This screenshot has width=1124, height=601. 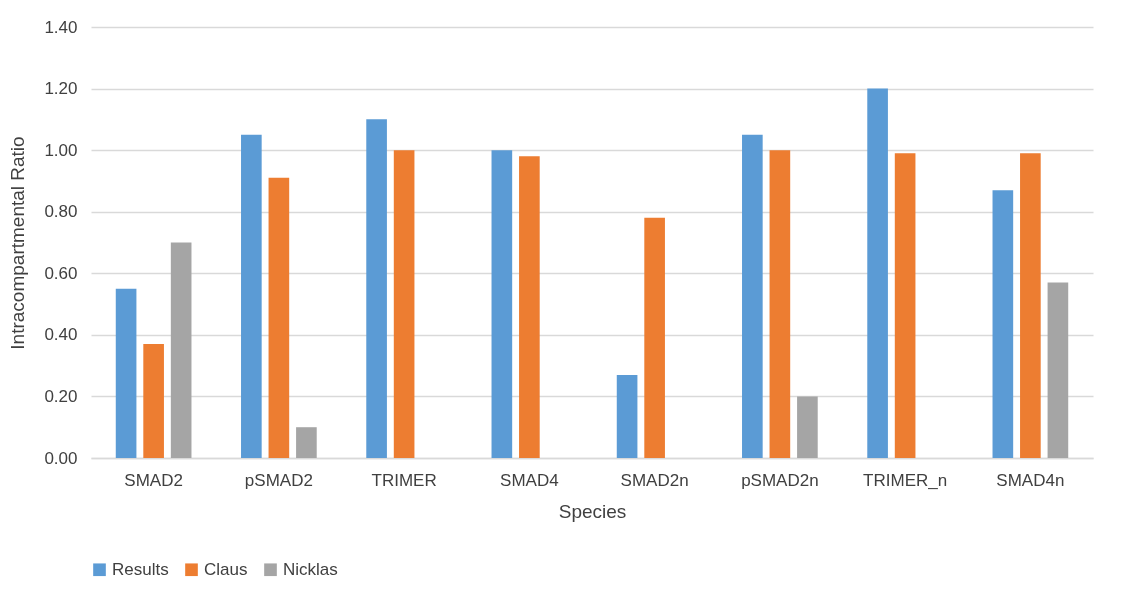 I want to click on y-tick-label: 1.00, so click(x=61, y=150).